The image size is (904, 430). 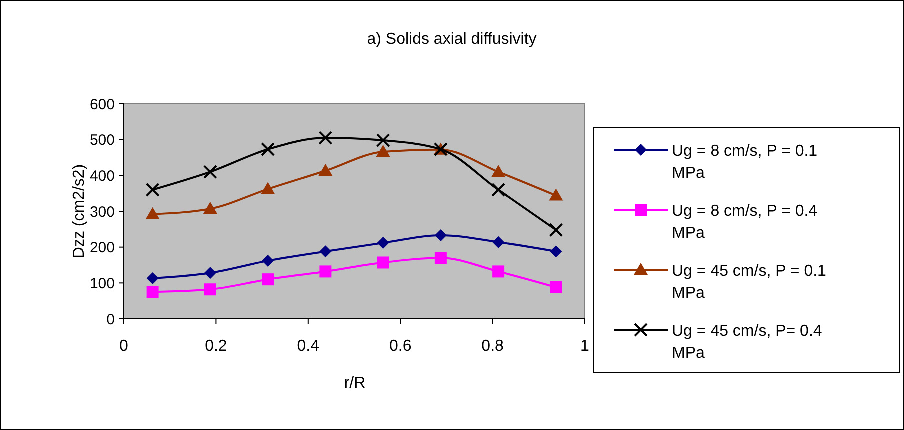 What do you see at coordinates (749, 282) in the screenshot?
I see `legend-label: Ug = 45 cm/s, P = 0.1 MPa` at bounding box center [749, 282].